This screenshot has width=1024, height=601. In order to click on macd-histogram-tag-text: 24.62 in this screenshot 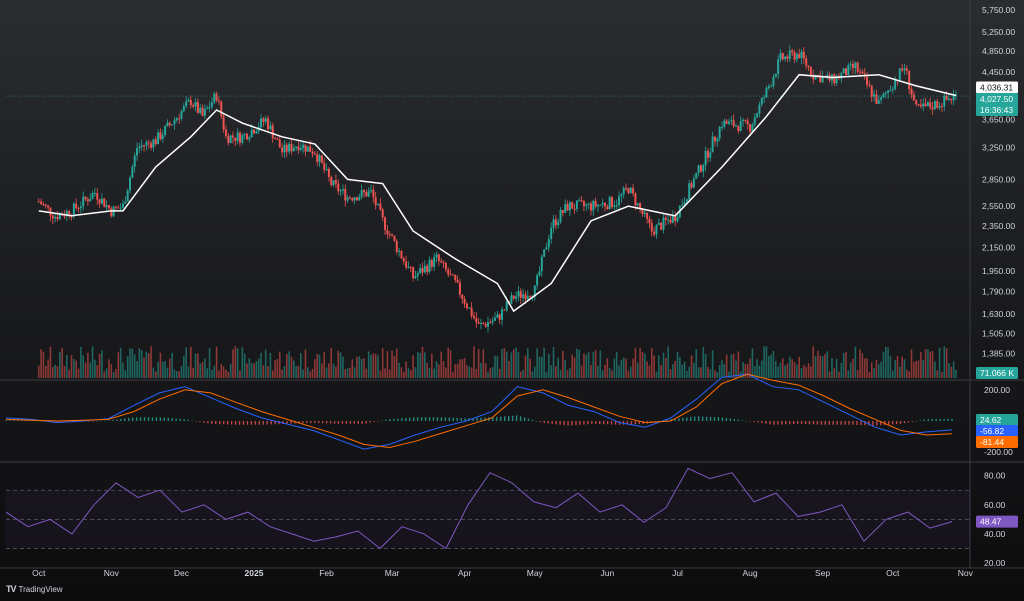, I will do `click(991, 420)`.